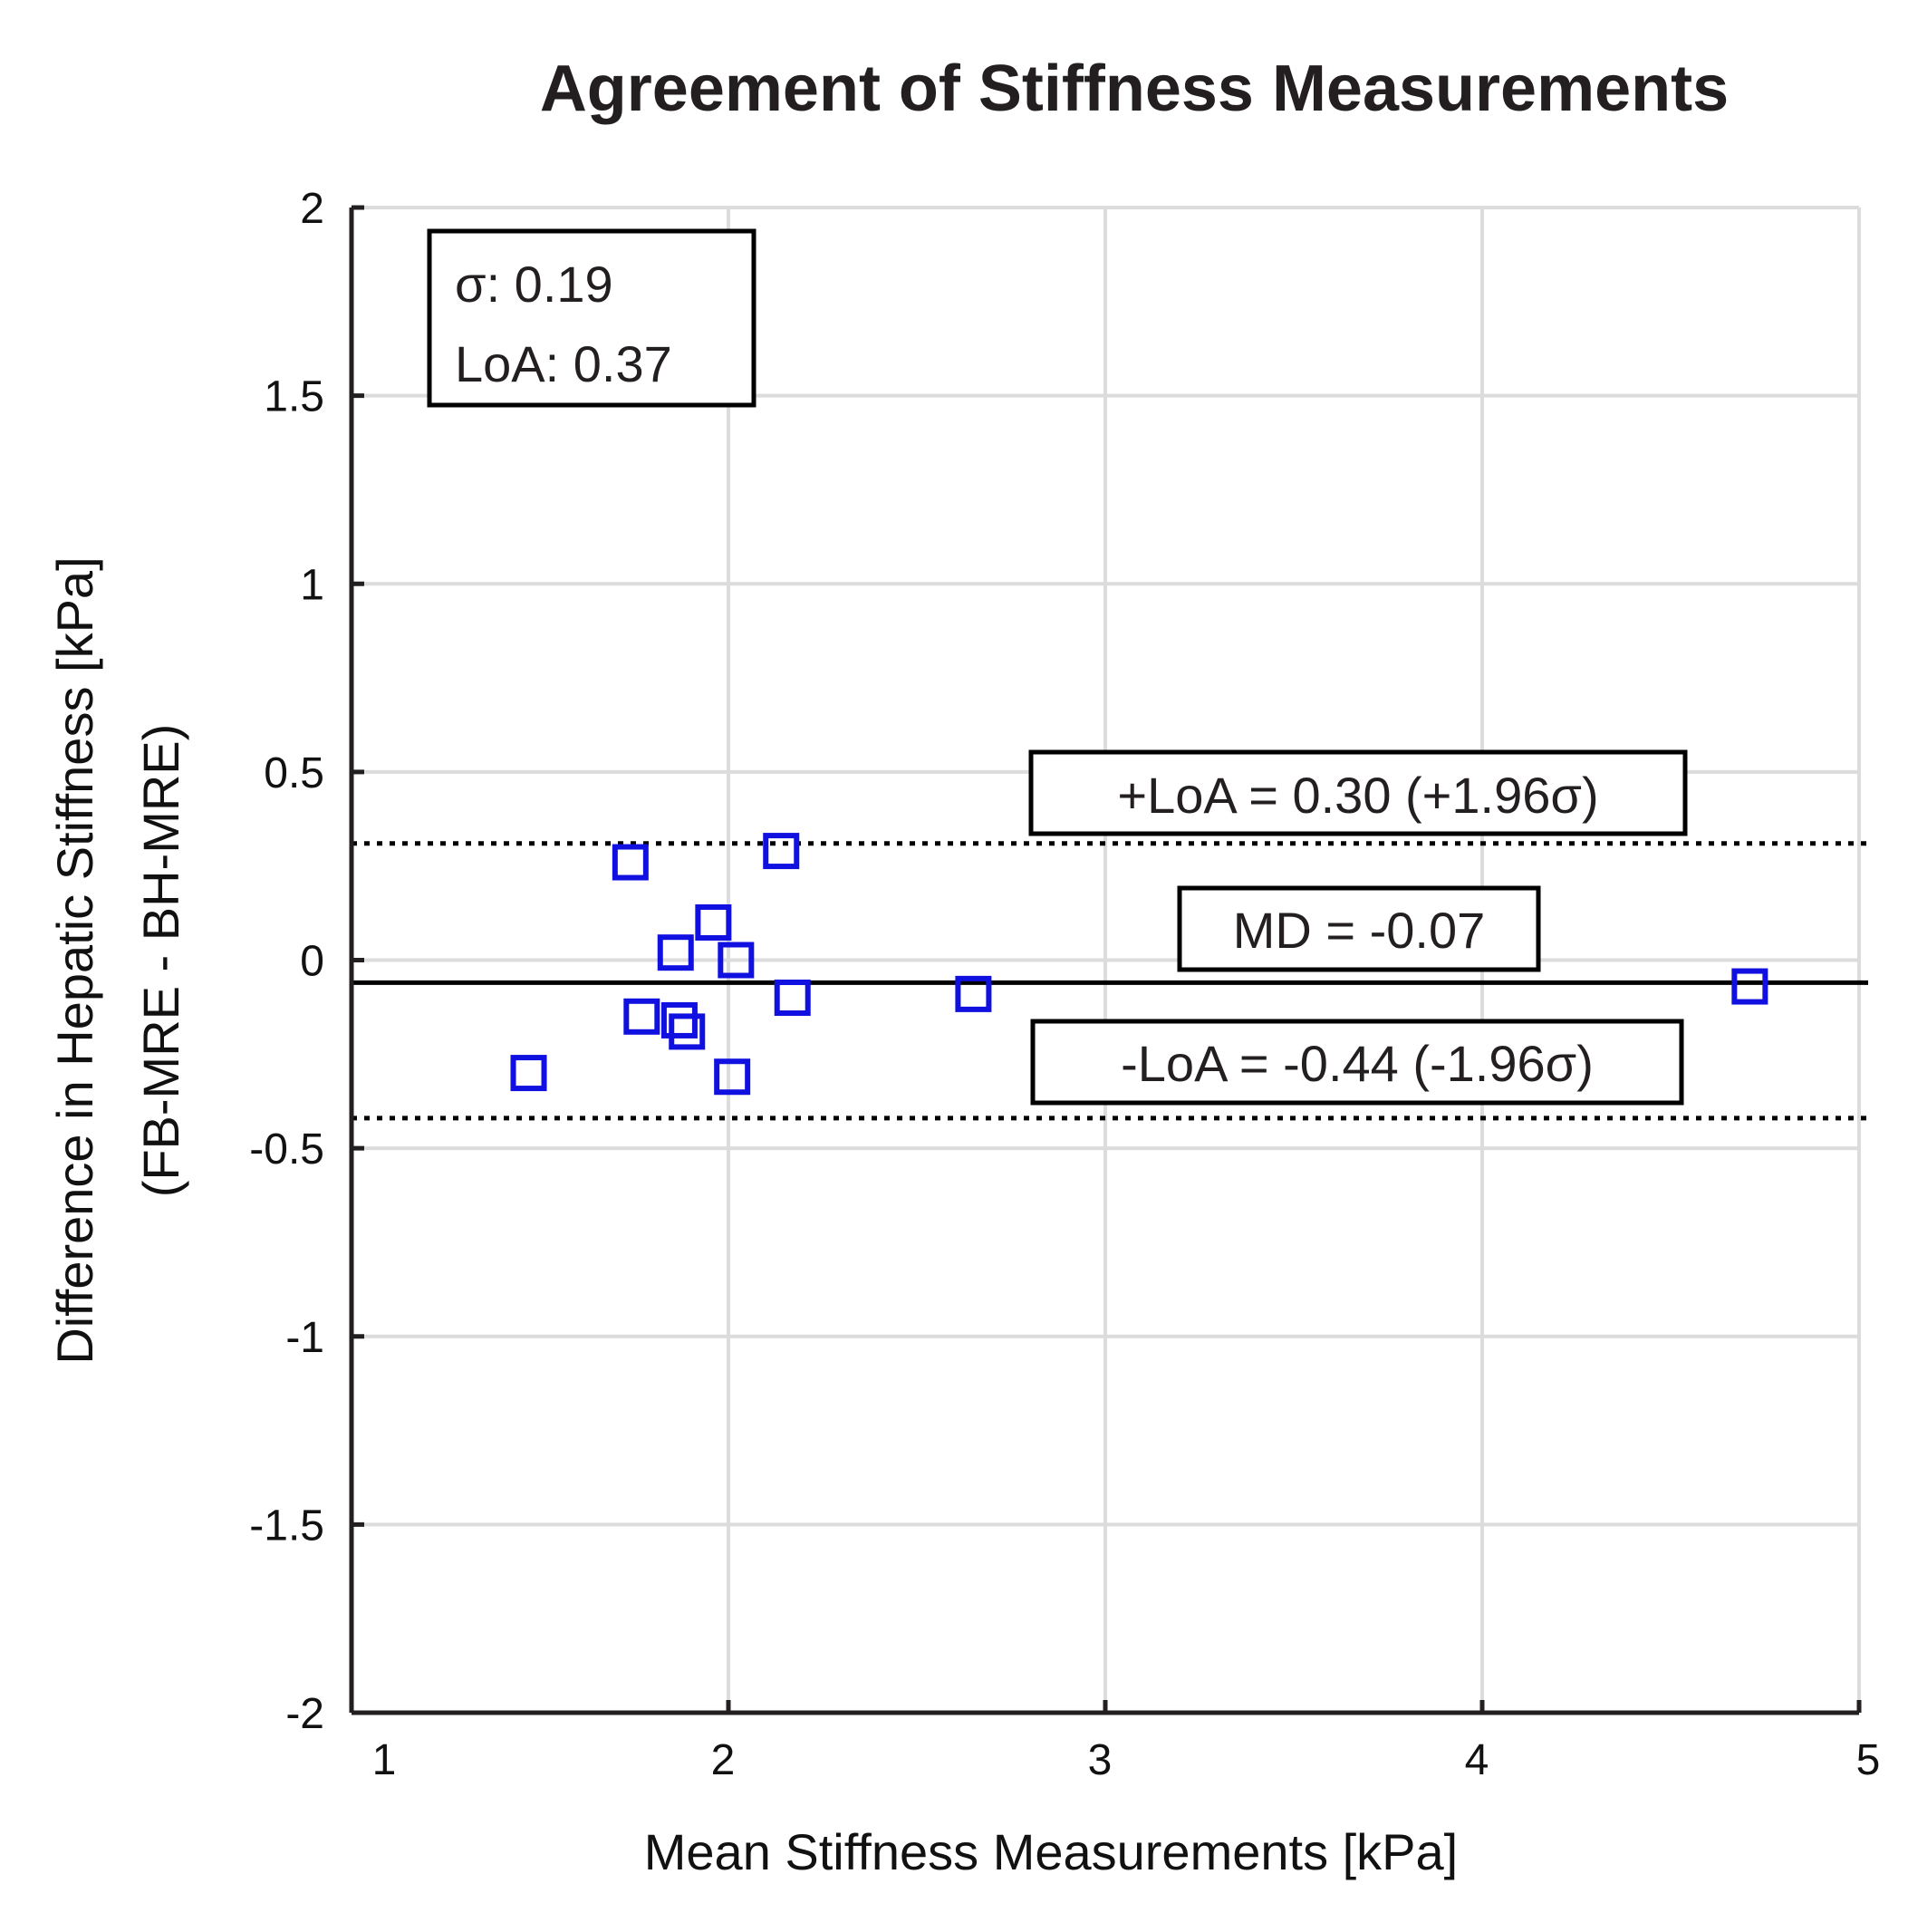  I want to click on stats-loa: LoA: 0.37, so click(564, 364).